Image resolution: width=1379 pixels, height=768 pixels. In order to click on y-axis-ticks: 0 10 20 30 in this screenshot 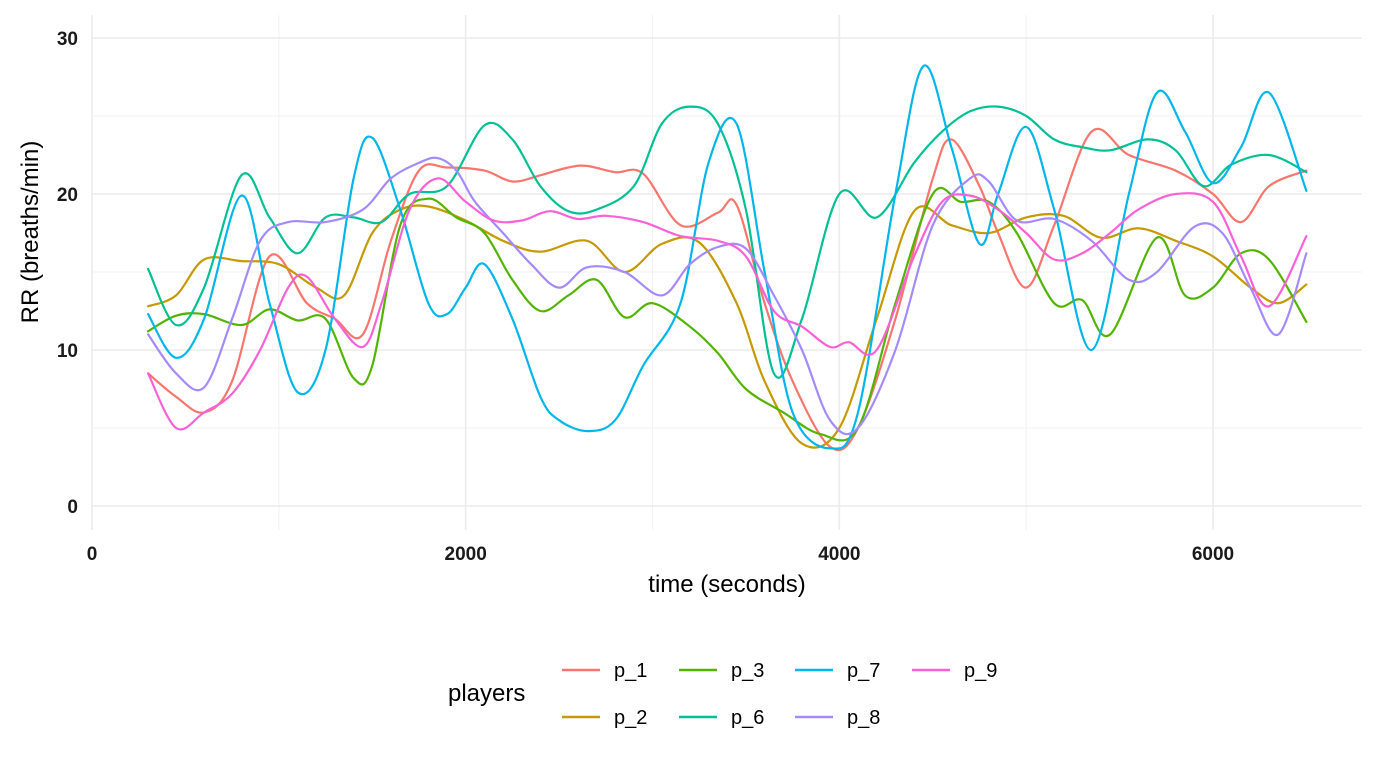, I will do `click(67, 273)`.